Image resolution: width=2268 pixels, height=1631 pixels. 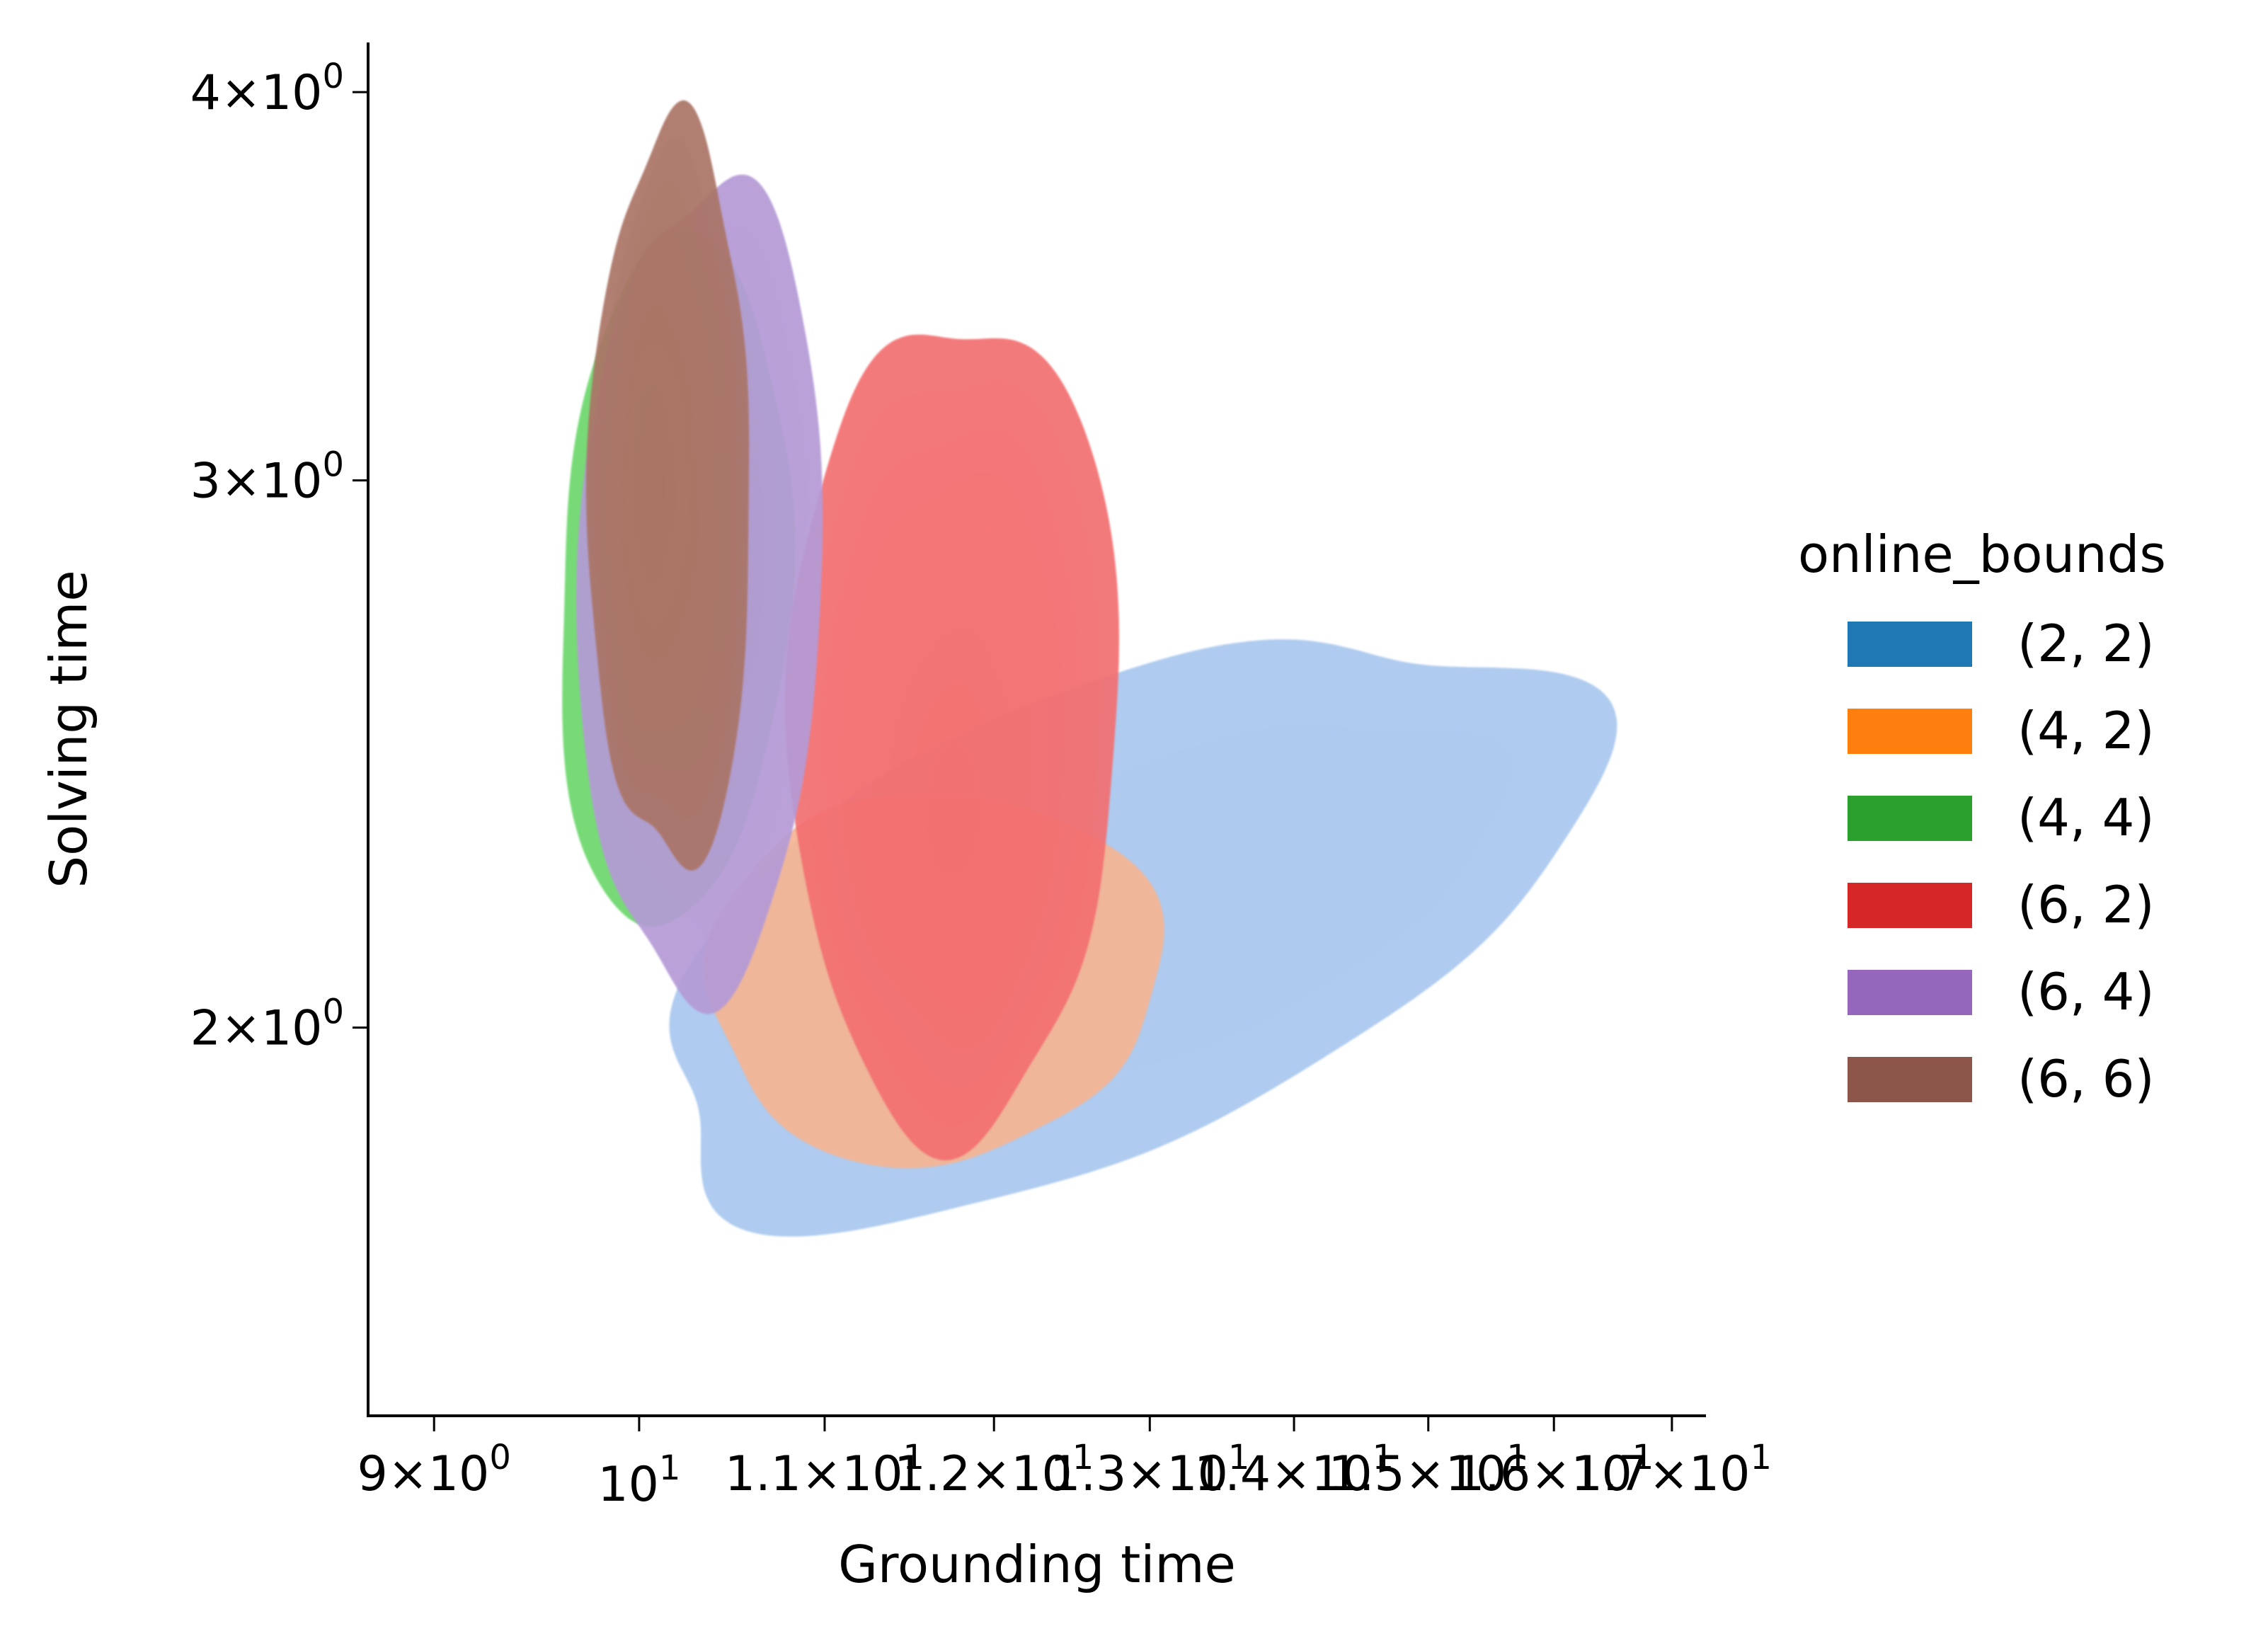 I want to click on y-tick-label-1: 3×100, so click(x=267, y=478).